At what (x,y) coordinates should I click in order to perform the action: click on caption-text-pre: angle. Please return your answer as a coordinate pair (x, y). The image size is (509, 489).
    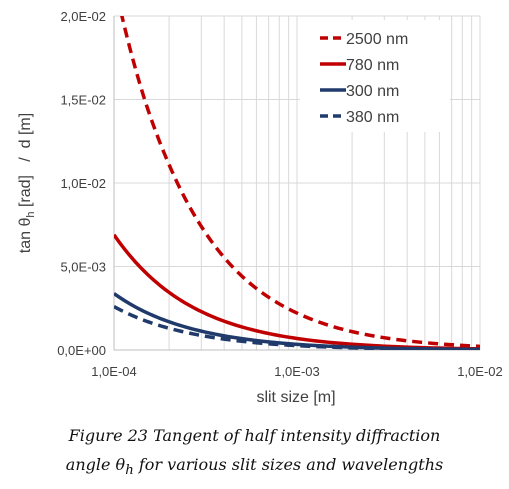
    Looking at the image, I should click on (90, 464).